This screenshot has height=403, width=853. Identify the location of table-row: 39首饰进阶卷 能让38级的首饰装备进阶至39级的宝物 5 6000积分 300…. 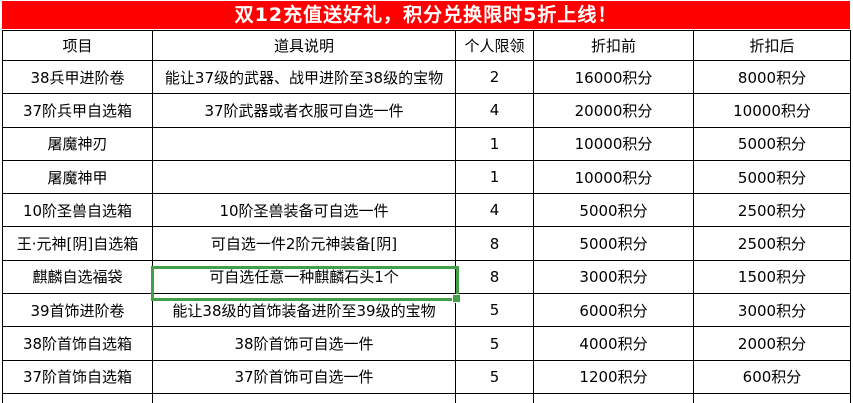
(426, 310).